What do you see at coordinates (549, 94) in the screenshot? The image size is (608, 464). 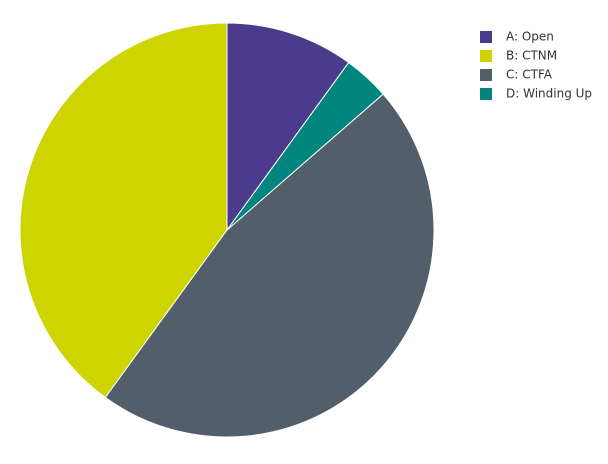 I see `legend-label: D: Winding Up` at bounding box center [549, 94].